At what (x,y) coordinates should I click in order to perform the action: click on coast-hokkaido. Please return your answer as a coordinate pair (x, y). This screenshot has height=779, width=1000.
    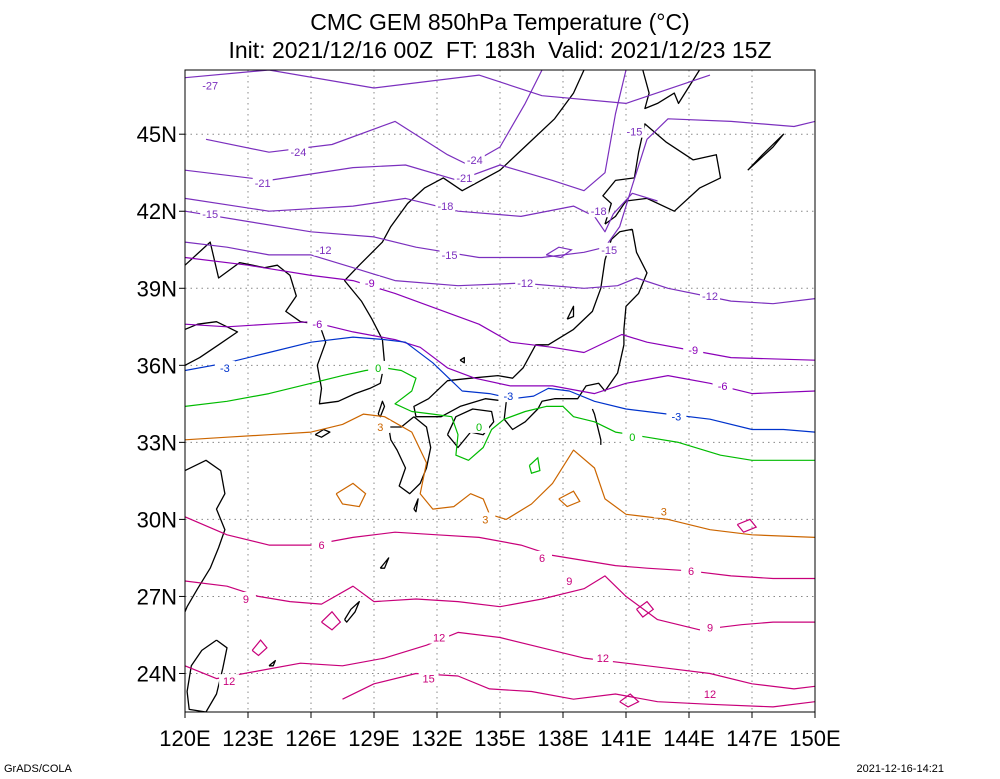
    Looking at the image, I should click on (662, 174).